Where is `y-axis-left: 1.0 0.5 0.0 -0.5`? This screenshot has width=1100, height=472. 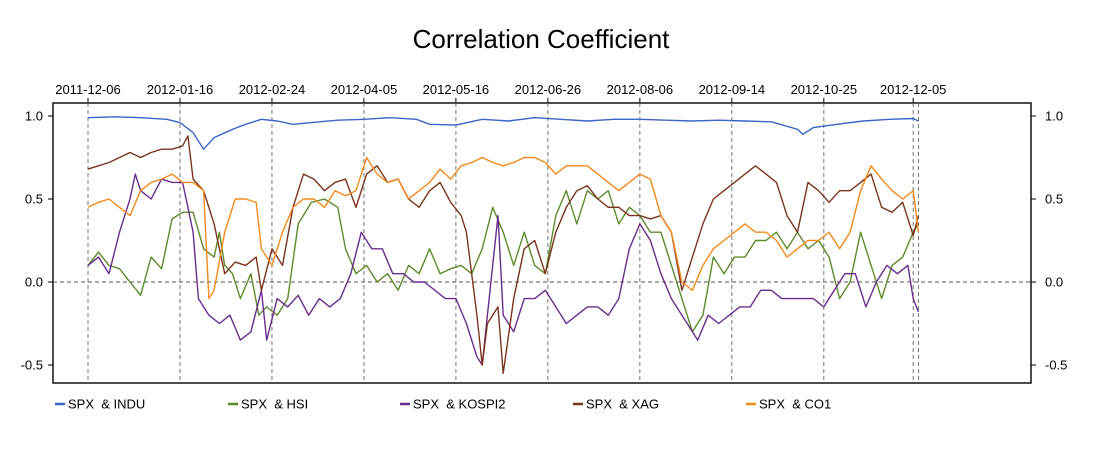 y-axis-left: 1.0 0.5 0.0 -0.5 is located at coordinates (37, 241).